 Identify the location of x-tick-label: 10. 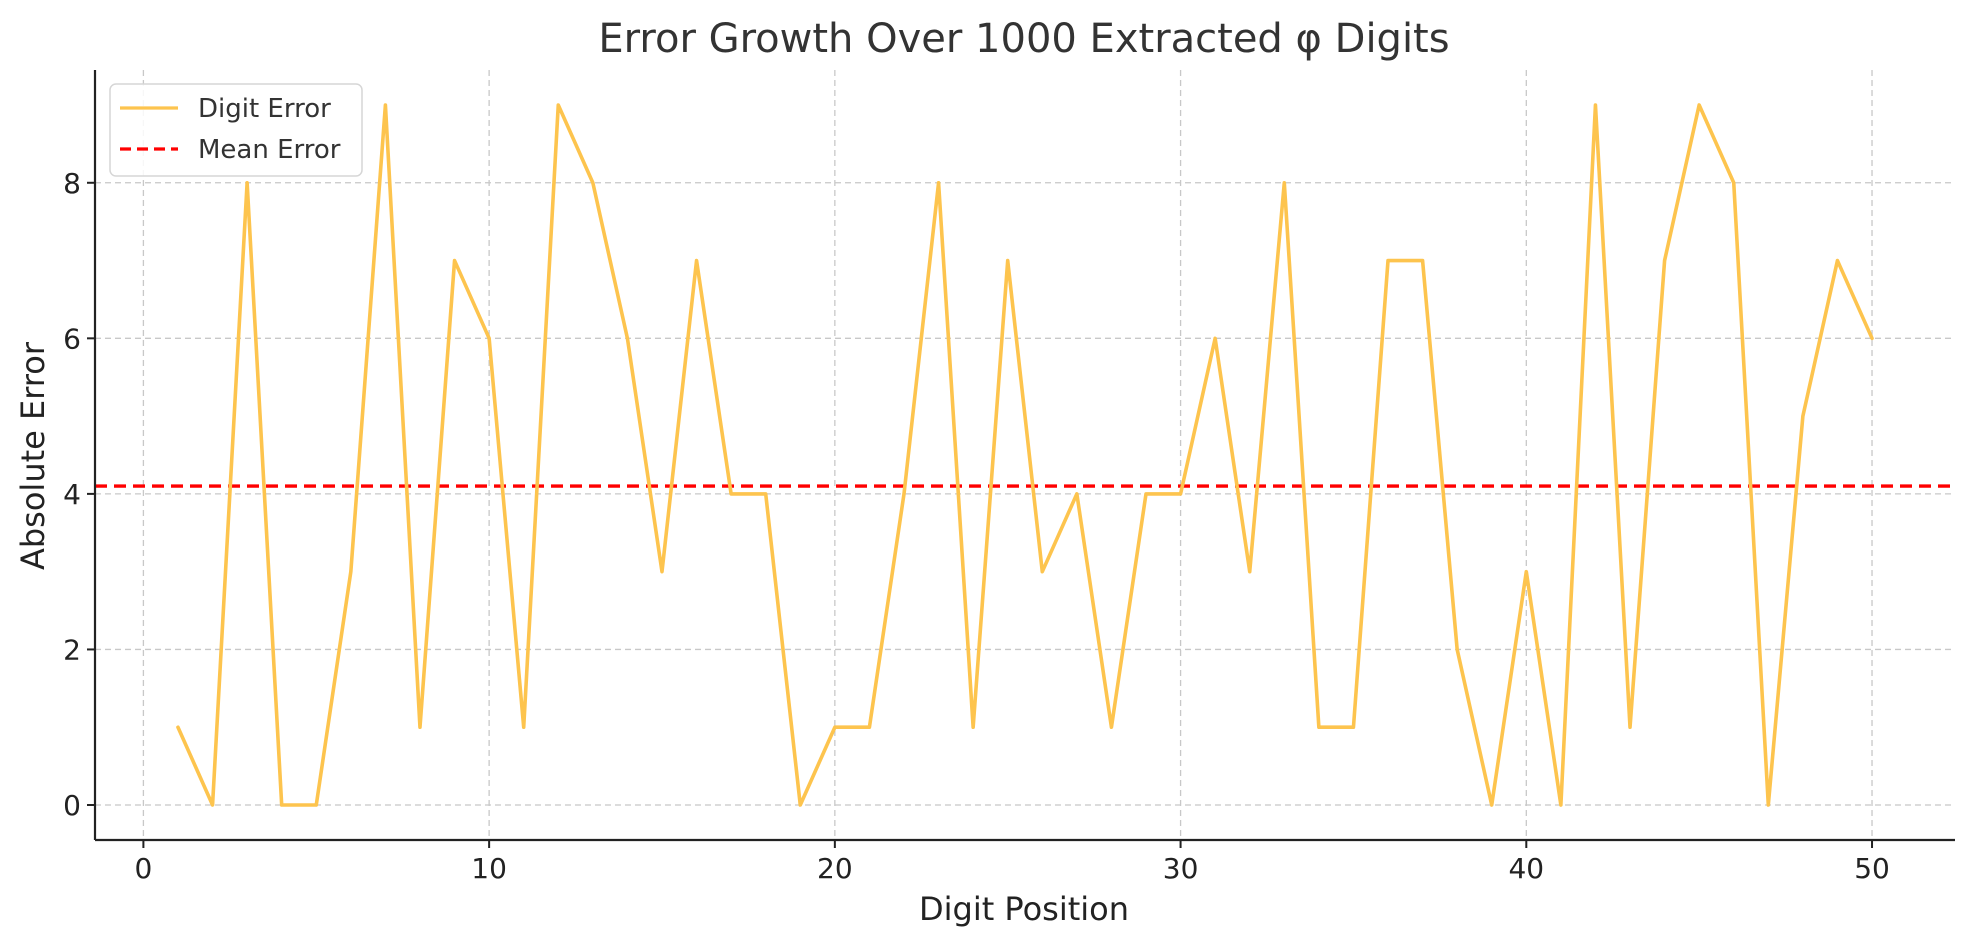
(489, 868).